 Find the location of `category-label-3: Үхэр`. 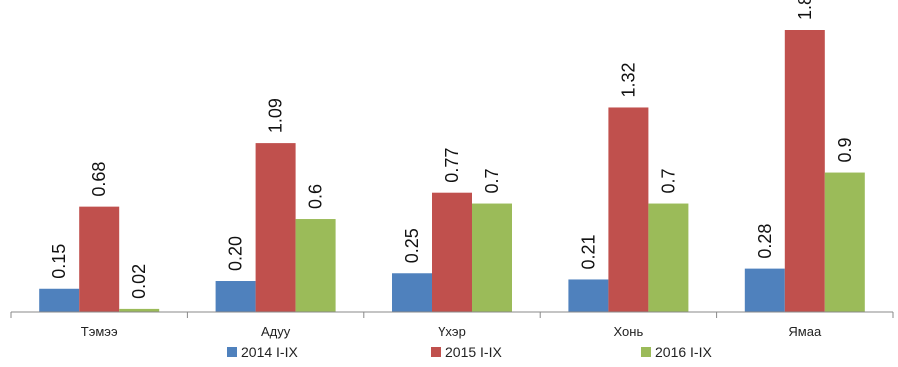

category-label-3: Үхэр is located at coordinates (452, 331).